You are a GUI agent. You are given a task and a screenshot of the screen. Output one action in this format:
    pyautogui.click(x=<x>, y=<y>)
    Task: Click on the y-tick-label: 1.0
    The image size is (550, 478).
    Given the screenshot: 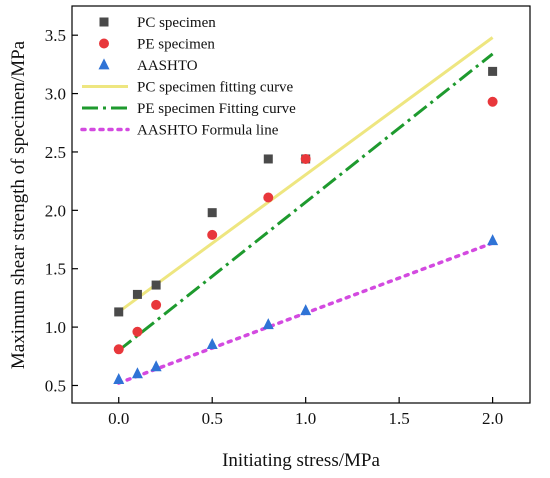 What is the action you would take?
    pyautogui.click(x=55, y=327)
    